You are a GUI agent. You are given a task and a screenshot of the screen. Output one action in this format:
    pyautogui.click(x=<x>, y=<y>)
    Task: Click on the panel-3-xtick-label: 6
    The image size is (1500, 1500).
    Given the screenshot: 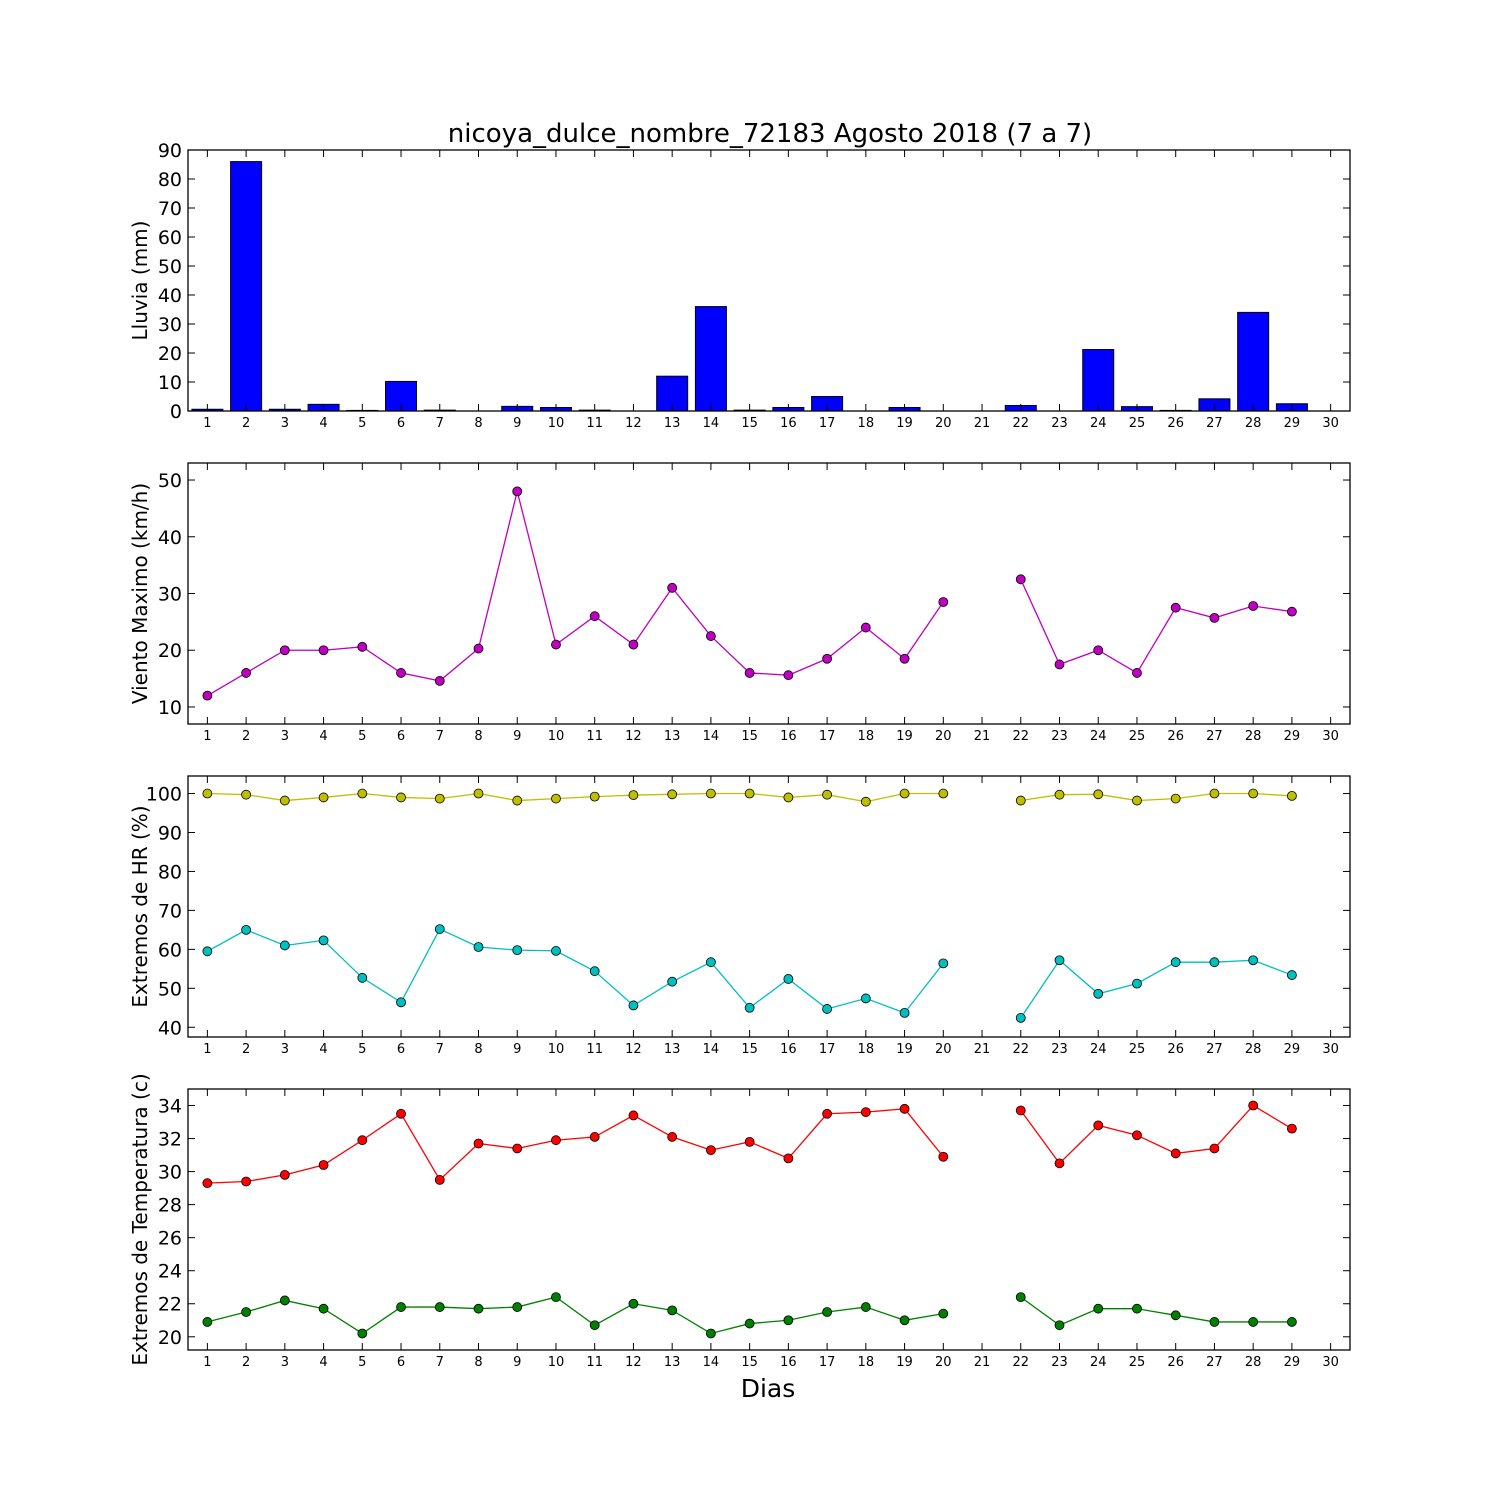 What is the action you would take?
    pyautogui.click(x=401, y=1049)
    